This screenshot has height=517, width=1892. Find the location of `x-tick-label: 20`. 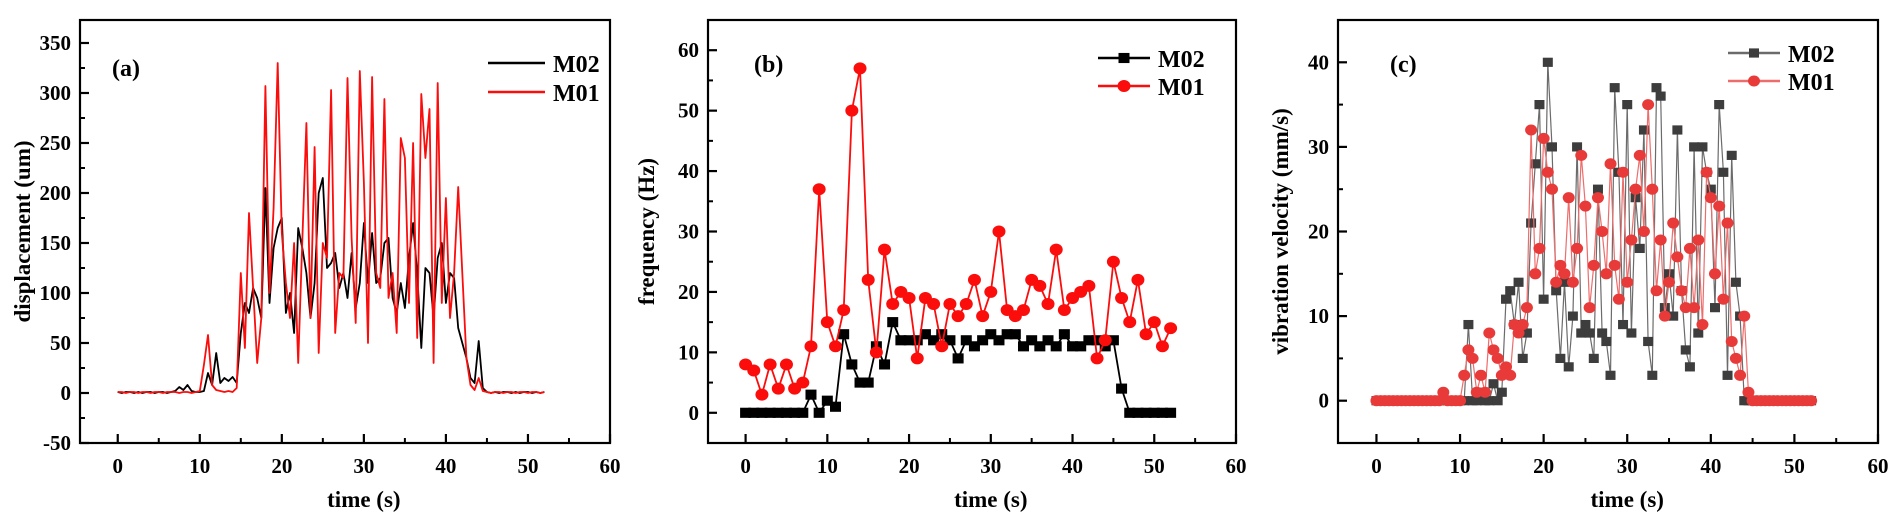

x-tick-label: 20 is located at coordinates (909, 466).